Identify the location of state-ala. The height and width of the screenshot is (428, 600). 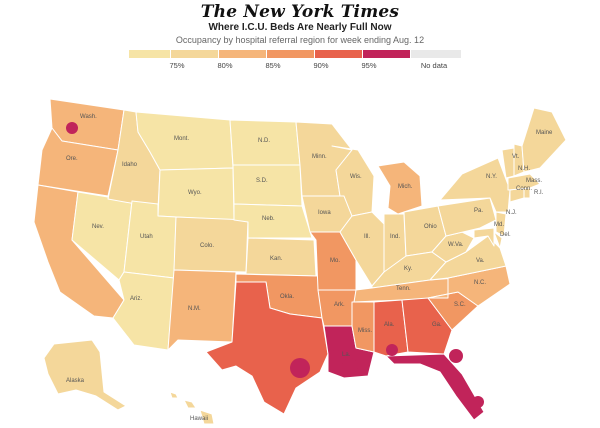
(391, 328).